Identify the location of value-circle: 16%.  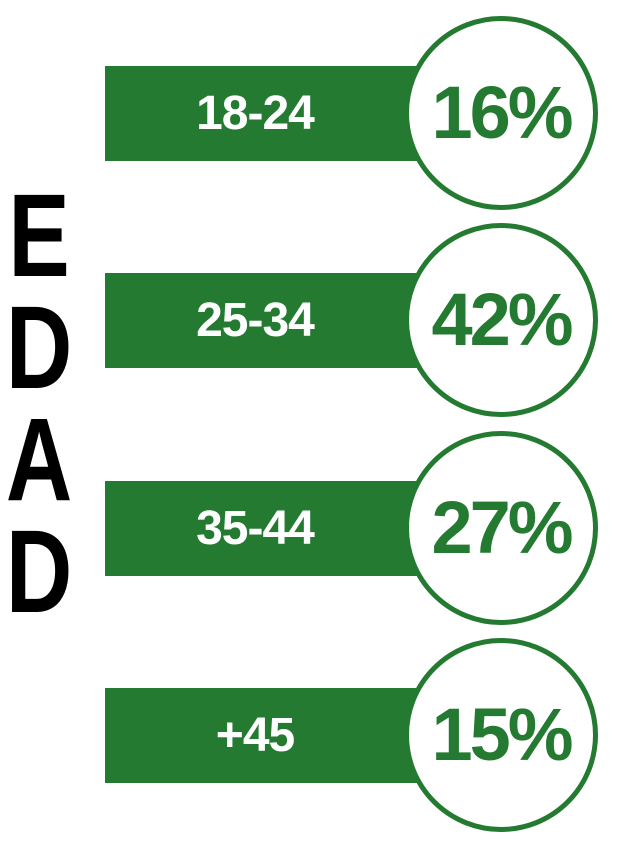
(501, 113).